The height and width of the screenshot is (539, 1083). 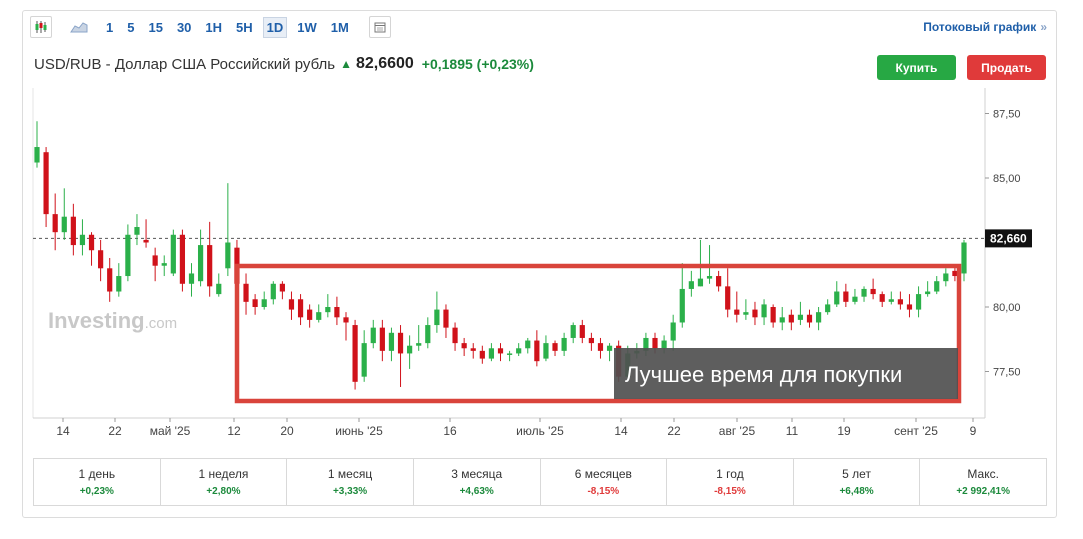 I want to click on sell-button: Продать, so click(x=1006, y=67).